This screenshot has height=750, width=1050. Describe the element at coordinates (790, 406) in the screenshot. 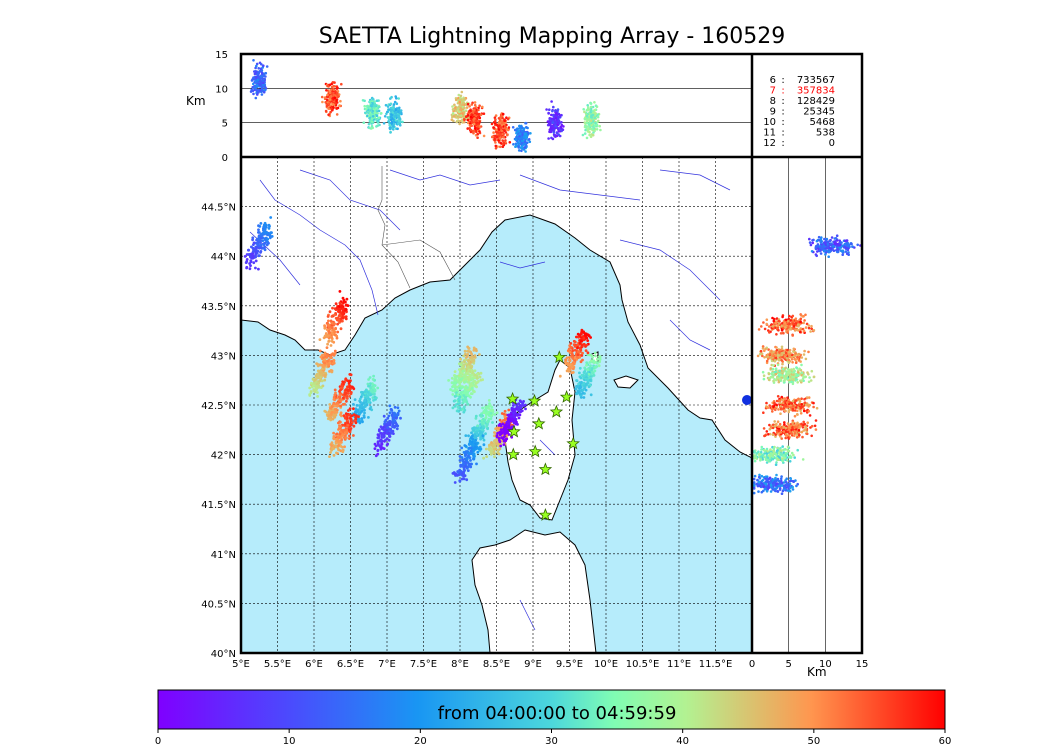

I see `altitude-band` at that location.